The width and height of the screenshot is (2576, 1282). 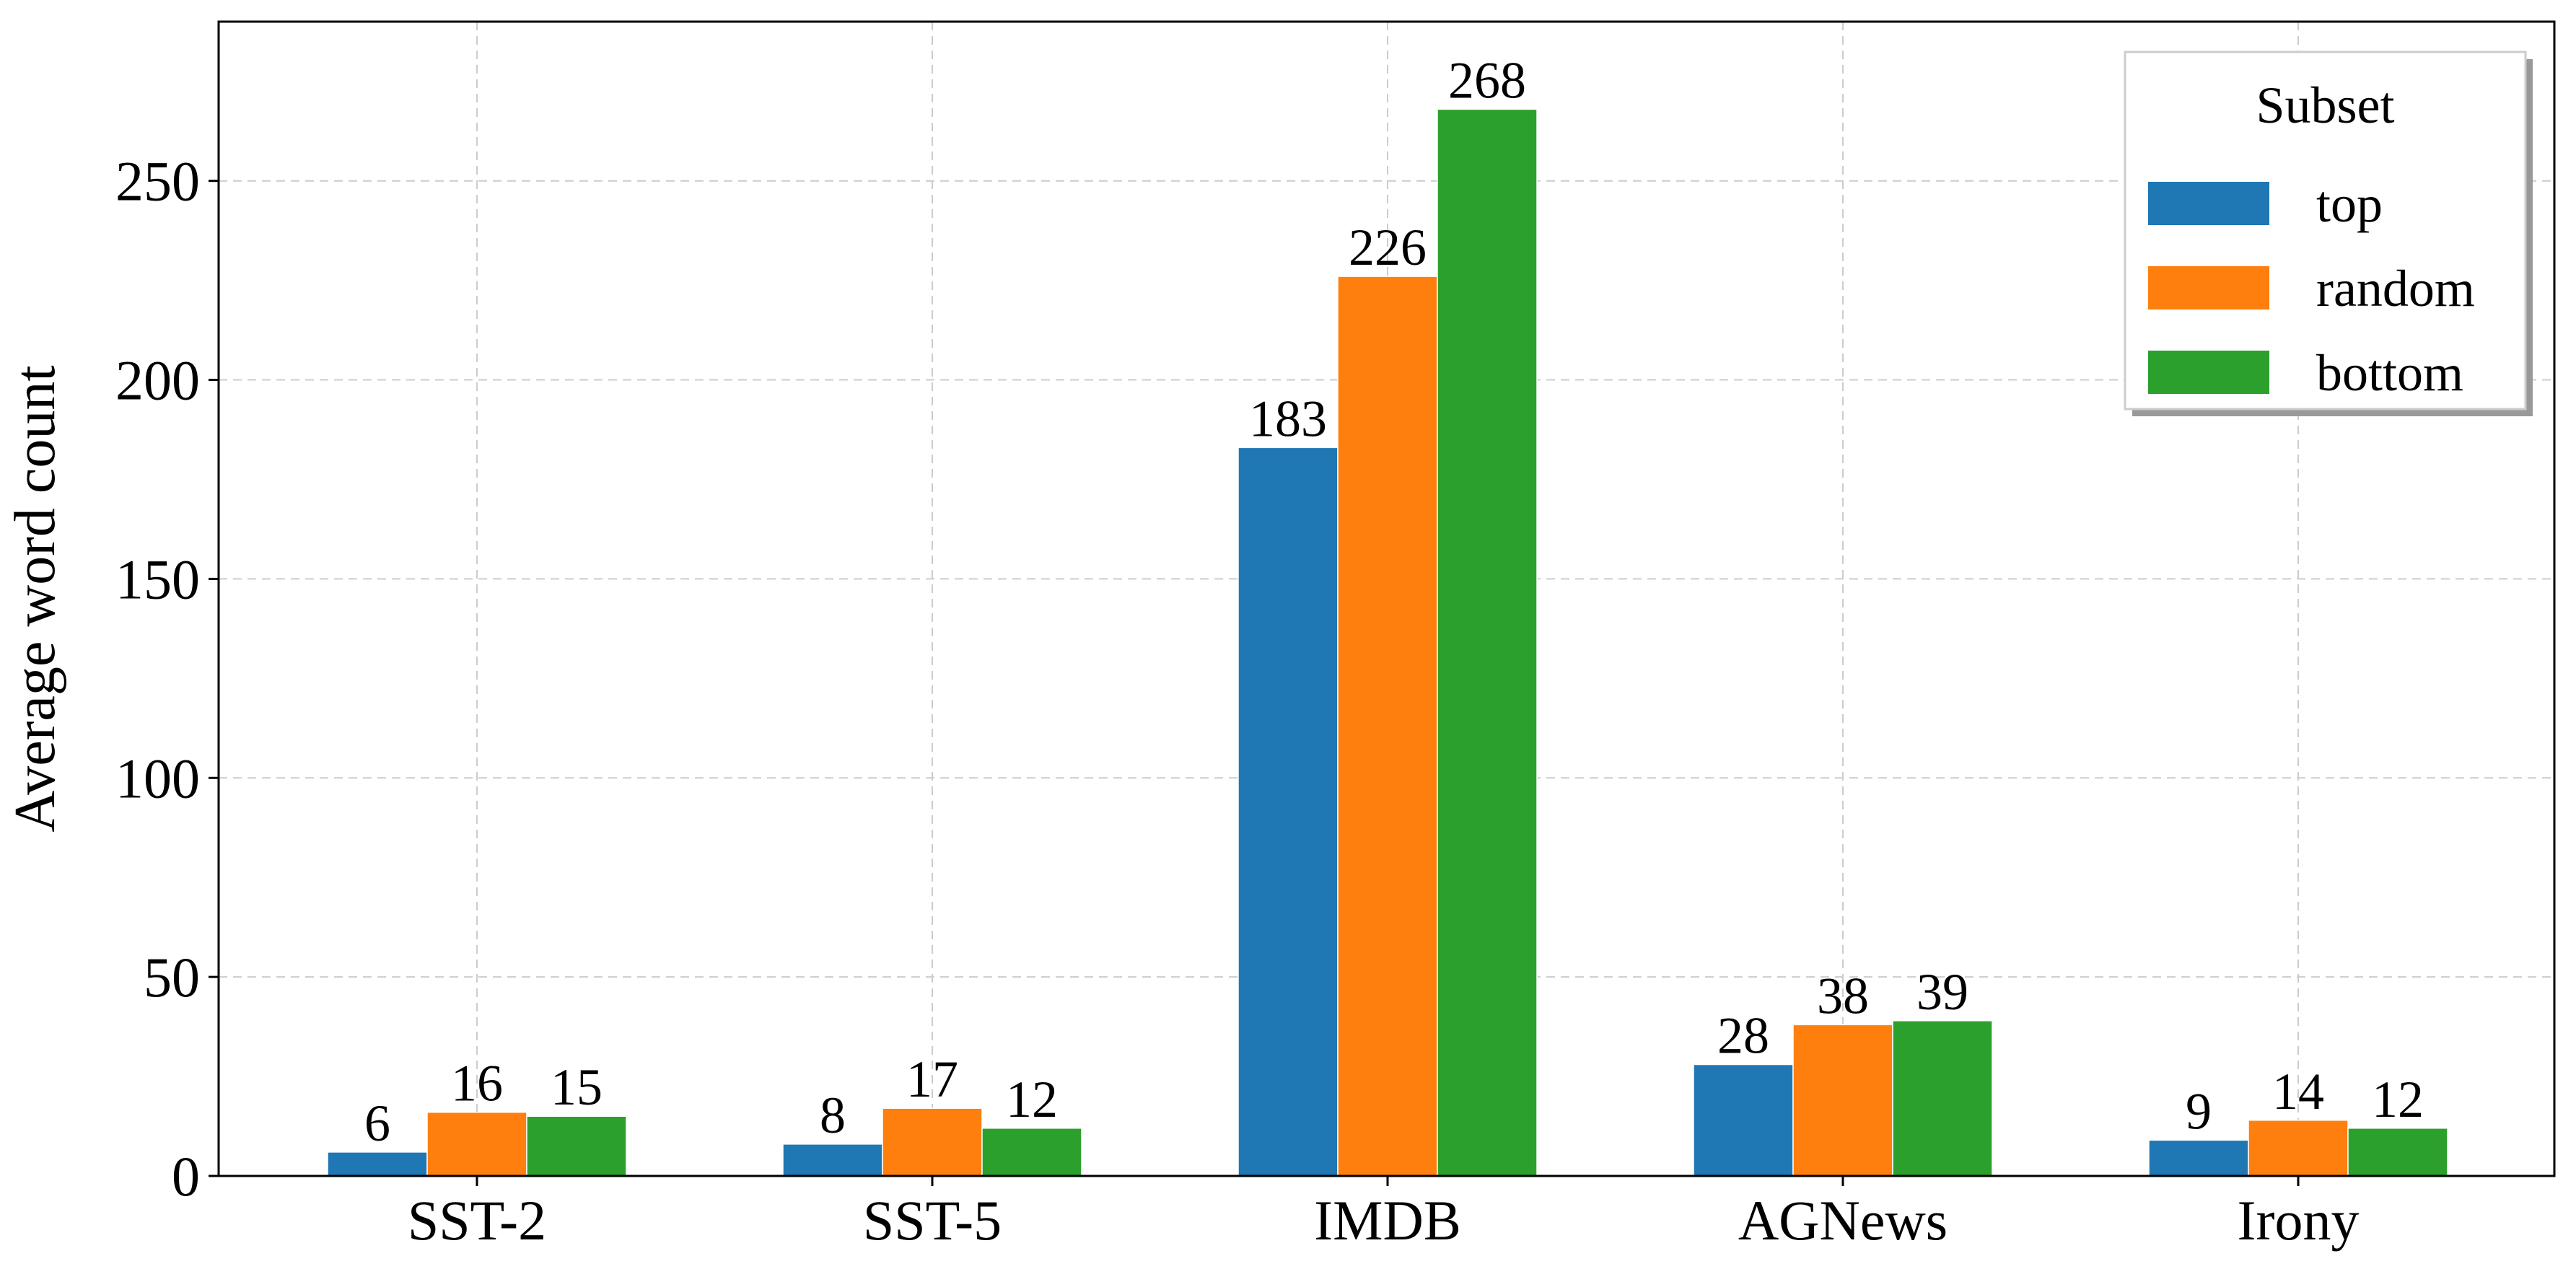 What do you see at coordinates (35, 599) in the screenshot?
I see `y-axis-label: Average word count` at bounding box center [35, 599].